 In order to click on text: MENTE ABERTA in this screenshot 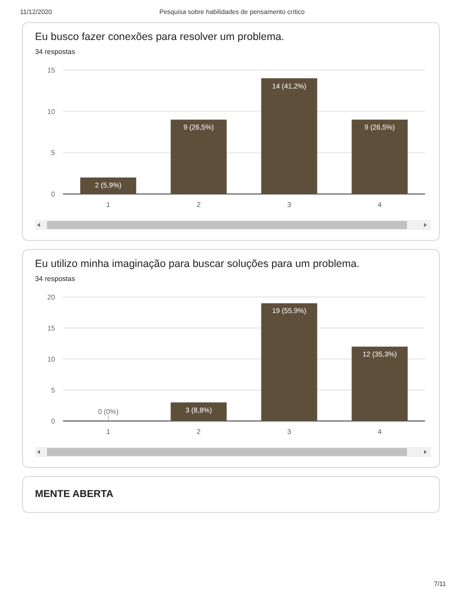, I will do `click(74, 494)`.